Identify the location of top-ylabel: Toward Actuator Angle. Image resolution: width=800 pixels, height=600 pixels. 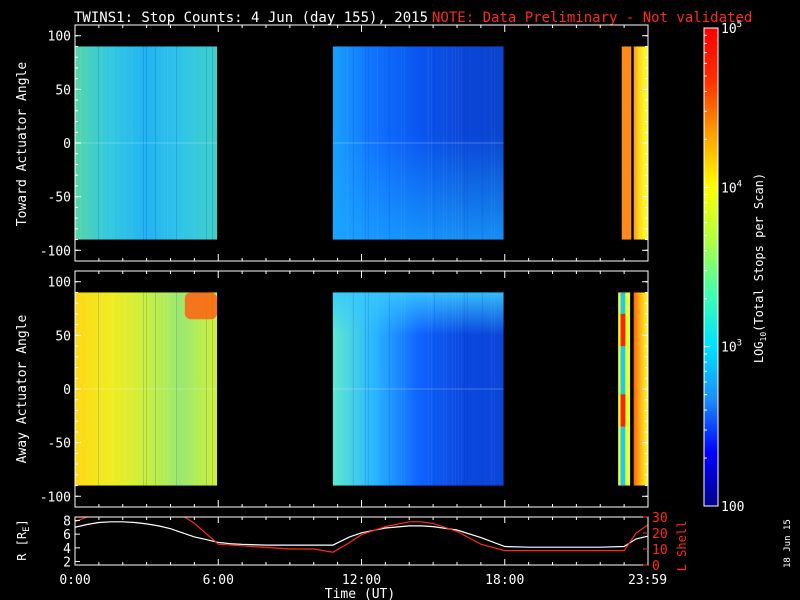
(22, 144).